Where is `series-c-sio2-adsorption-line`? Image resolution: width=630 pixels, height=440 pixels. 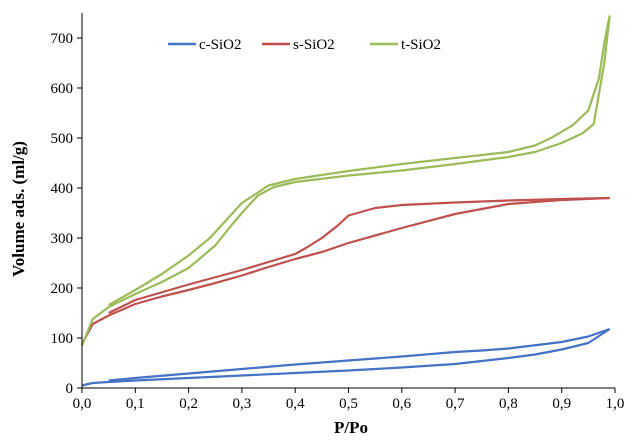
series-c-sio2-adsorption-line is located at coordinates (346, 357).